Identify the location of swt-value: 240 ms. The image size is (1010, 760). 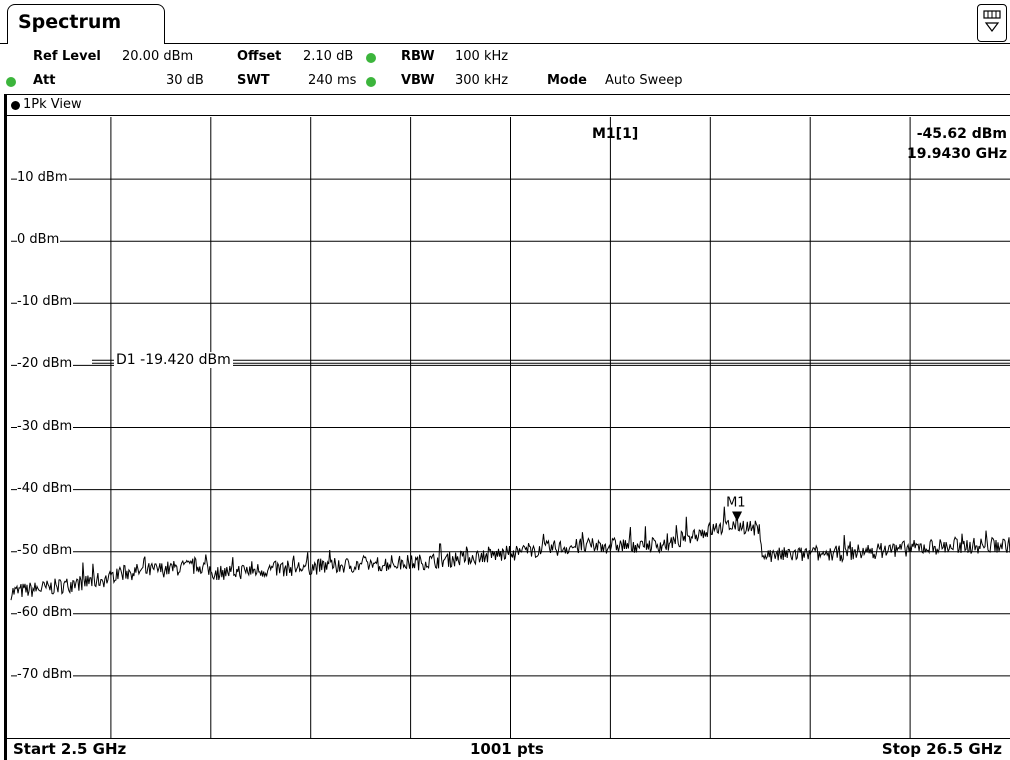
(332, 80).